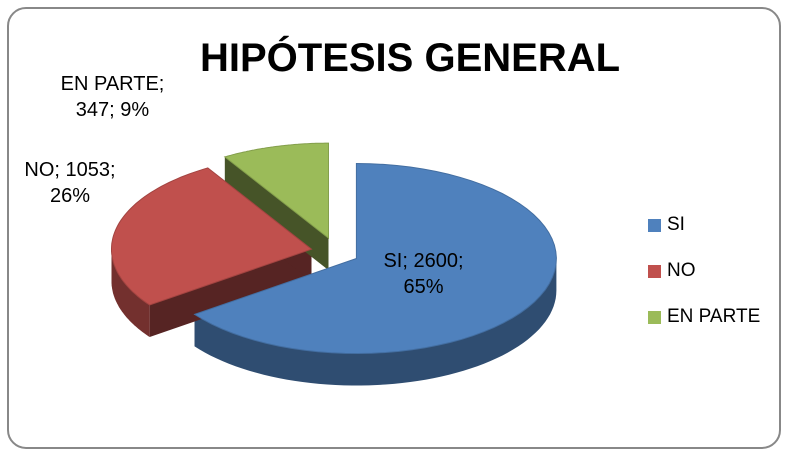 The height and width of the screenshot is (455, 788). Describe the element at coordinates (410, 58) in the screenshot. I see `chart-title: HIPÓTESIS GENERAL` at that location.